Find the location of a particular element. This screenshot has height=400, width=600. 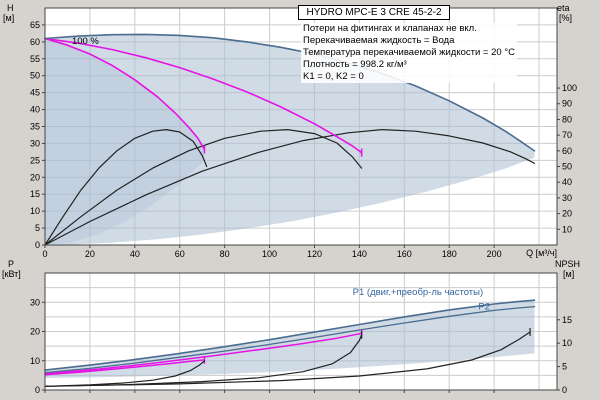

y-right-tick-label: 80 is located at coordinates (567, 119).